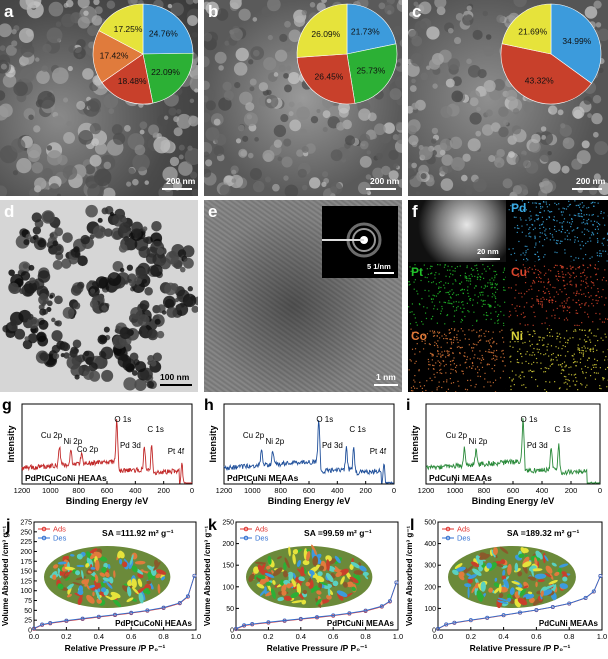 The width and height of the screenshot is (608, 659). Describe the element at coordinates (132, 81) in the screenshot. I see `pie-slice-label: 18.48%` at that location.